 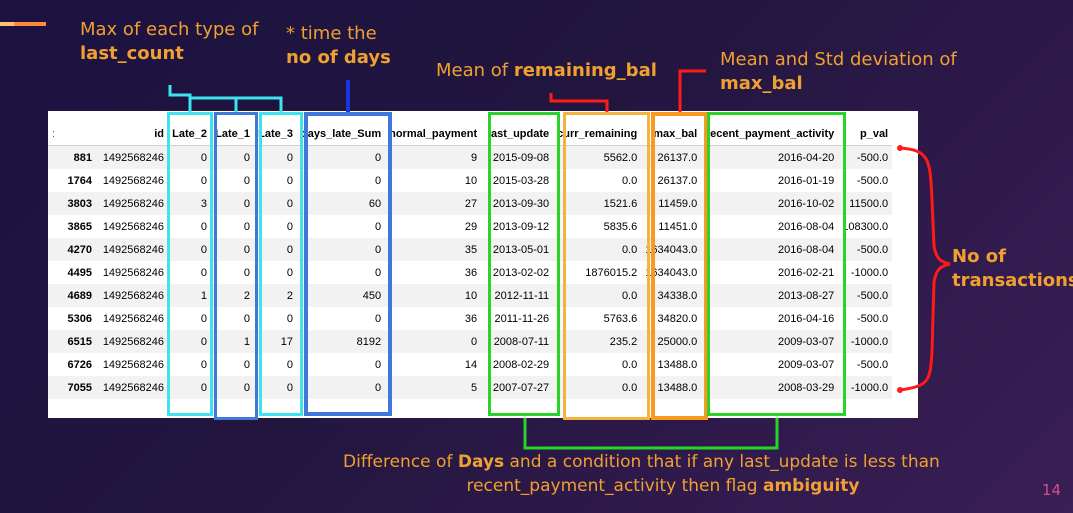 What do you see at coordinates (79, 272) in the screenshot?
I see `row-index-cell: 4495` at bounding box center [79, 272].